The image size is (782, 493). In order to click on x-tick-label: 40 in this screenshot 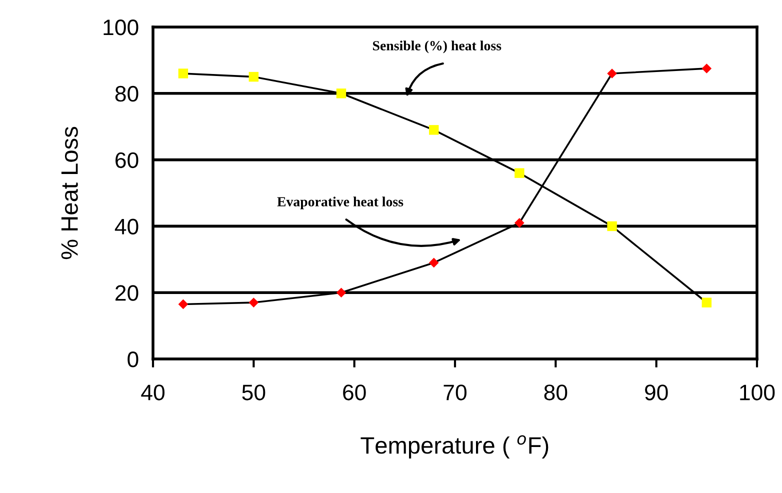, I will do `click(152, 392)`.